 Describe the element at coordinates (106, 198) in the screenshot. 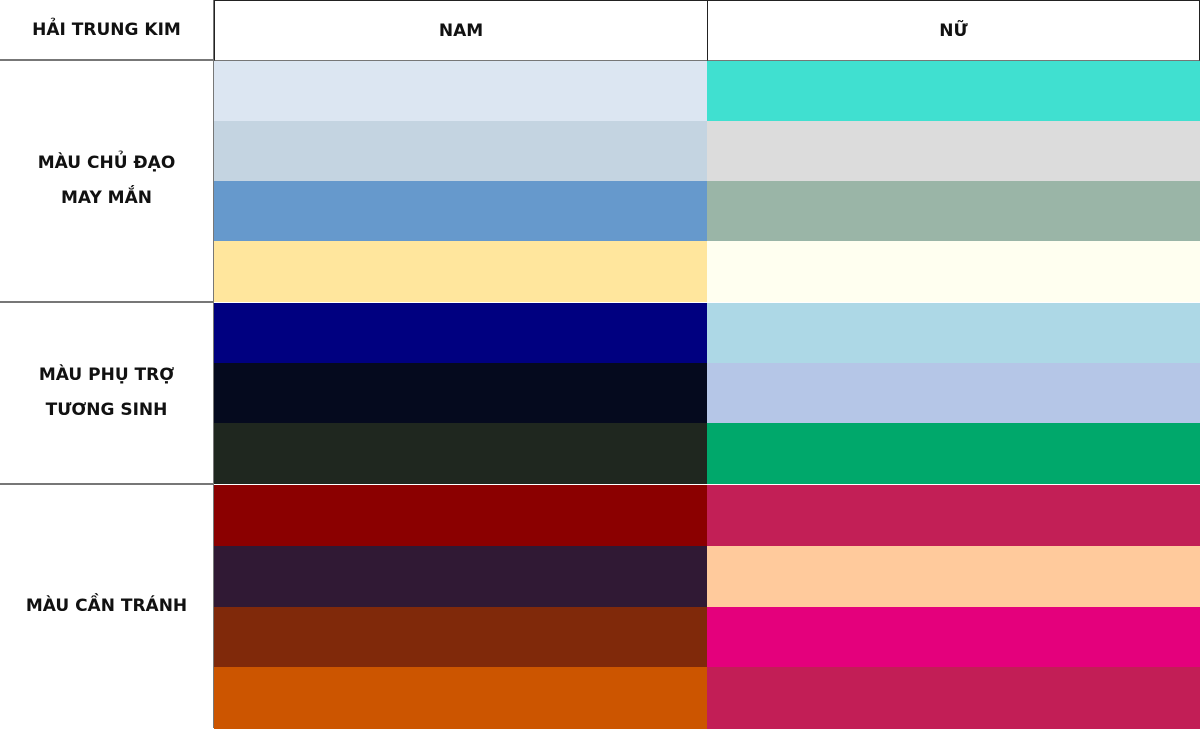

I see `section-label-line: MAY MẮN` at that location.